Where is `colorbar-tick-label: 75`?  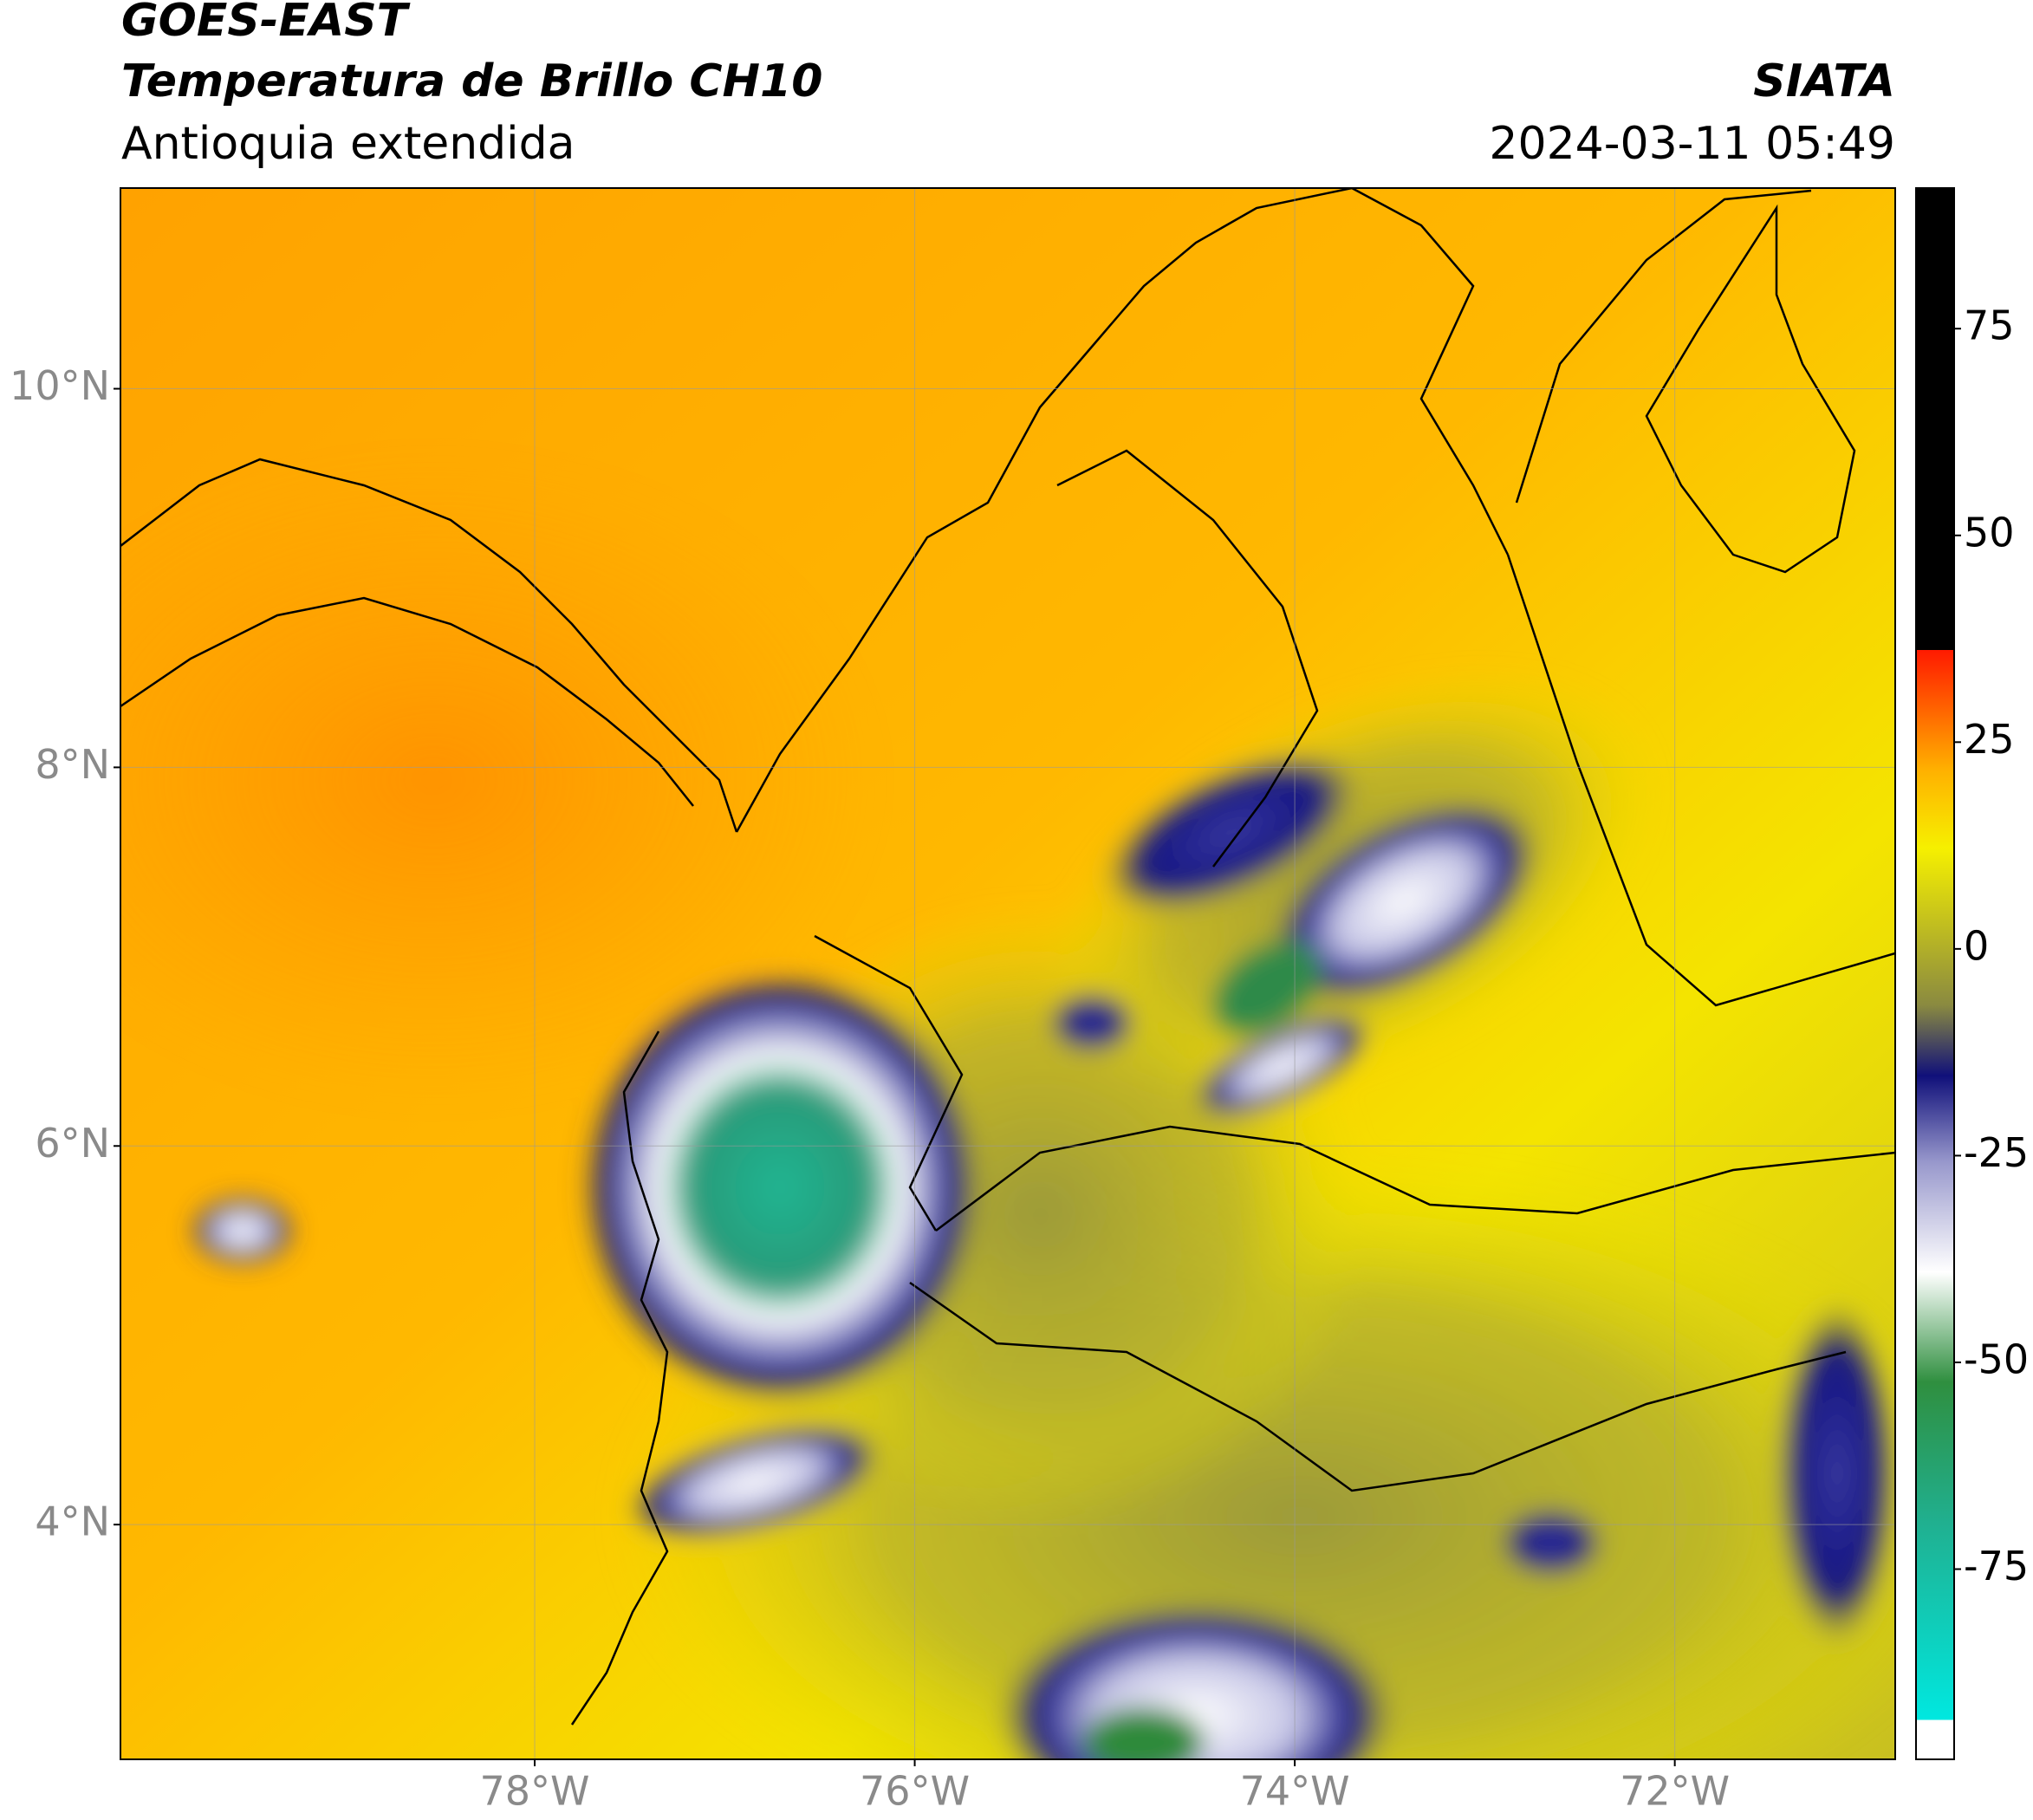
colorbar-tick-label: 75 is located at coordinates (1990, 325).